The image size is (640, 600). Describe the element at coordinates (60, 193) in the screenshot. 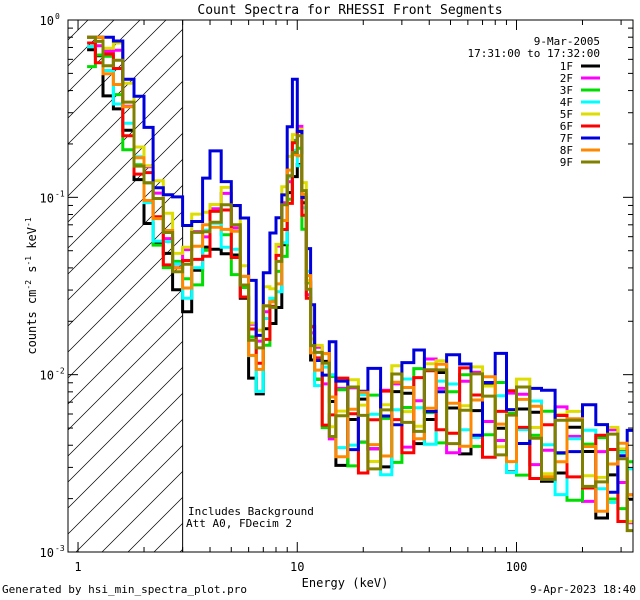

I see `y-tick-exponent: -1` at that location.